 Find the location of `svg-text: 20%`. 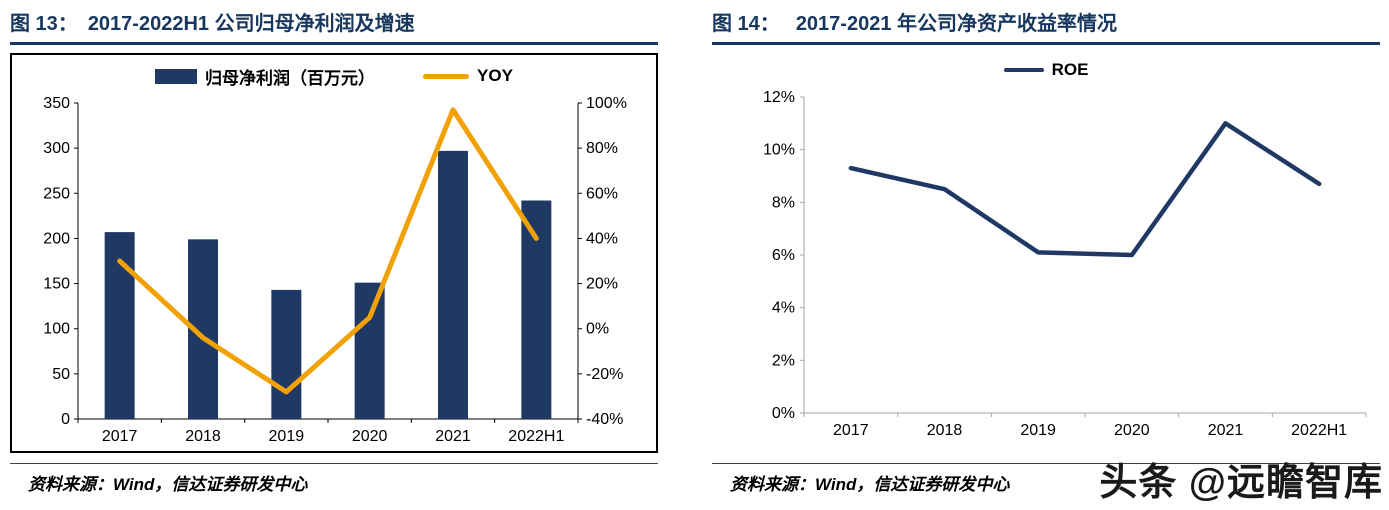

svg-text: 20% is located at coordinates (602, 284).